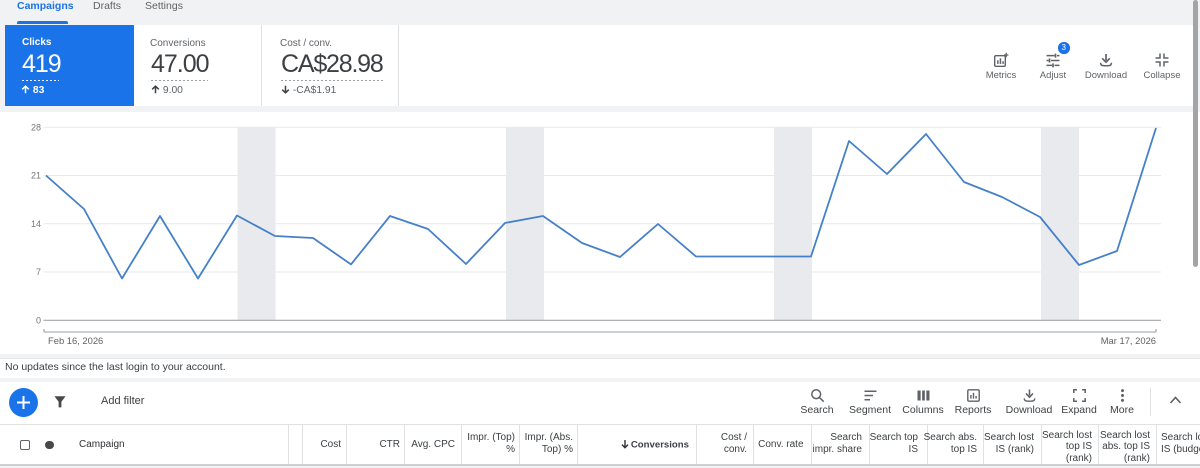 The image size is (1200, 468). I want to click on svg-text: 7, so click(38, 272).